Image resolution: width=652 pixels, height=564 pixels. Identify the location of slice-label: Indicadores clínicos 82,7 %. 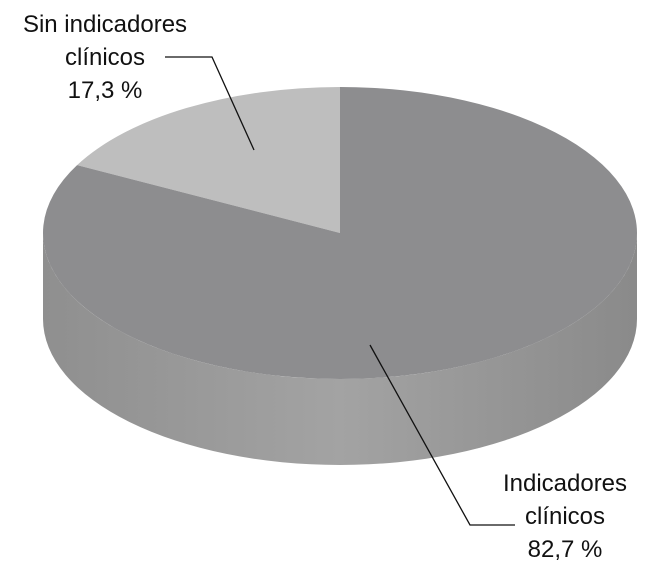
(565, 515).